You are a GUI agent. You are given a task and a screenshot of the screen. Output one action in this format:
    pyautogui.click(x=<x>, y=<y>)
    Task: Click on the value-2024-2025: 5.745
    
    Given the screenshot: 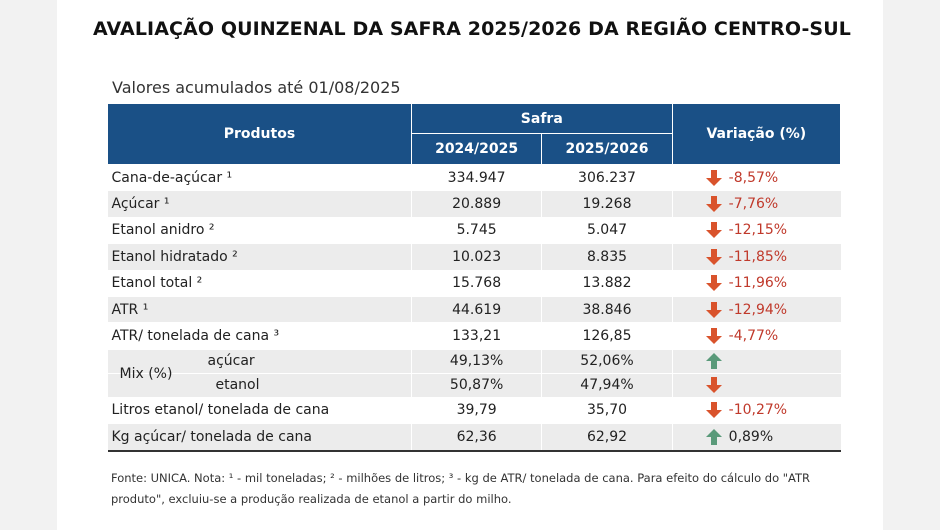 What is the action you would take?
    pyautogui.click(x=476, y=231)
    